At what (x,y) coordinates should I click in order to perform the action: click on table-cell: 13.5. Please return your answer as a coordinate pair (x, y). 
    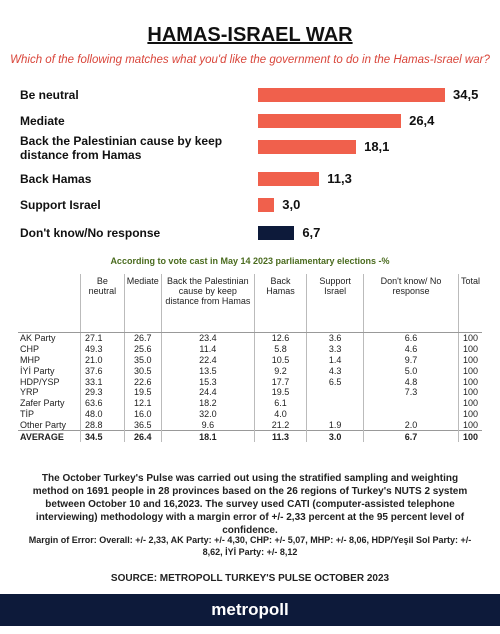
    Looking at the image, I should click on (207, 371).